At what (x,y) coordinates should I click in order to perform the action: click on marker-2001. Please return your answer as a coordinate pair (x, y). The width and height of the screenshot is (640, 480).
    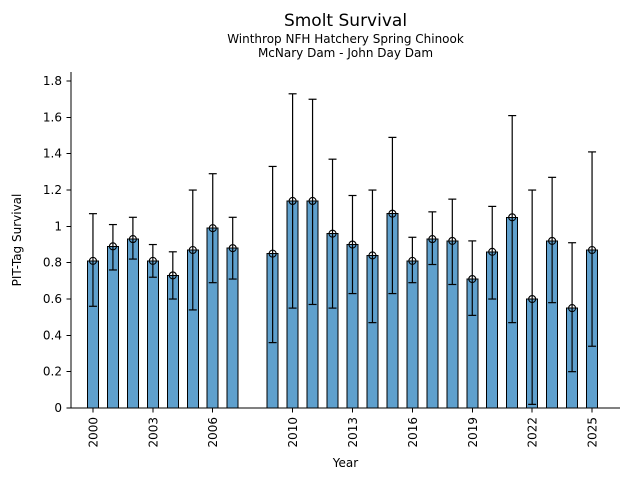
    Looking at the image, I should click on (112, 246).